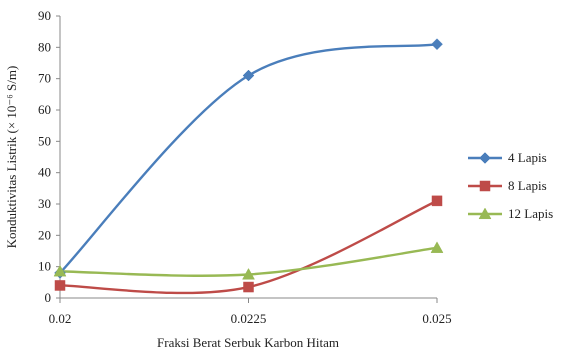 This screenshot has width=577, height=351. What do you see at coordinates (60, 318) in the screenshot?
I see `x-tick-label: 0.02` at bounding box center [60, 318].